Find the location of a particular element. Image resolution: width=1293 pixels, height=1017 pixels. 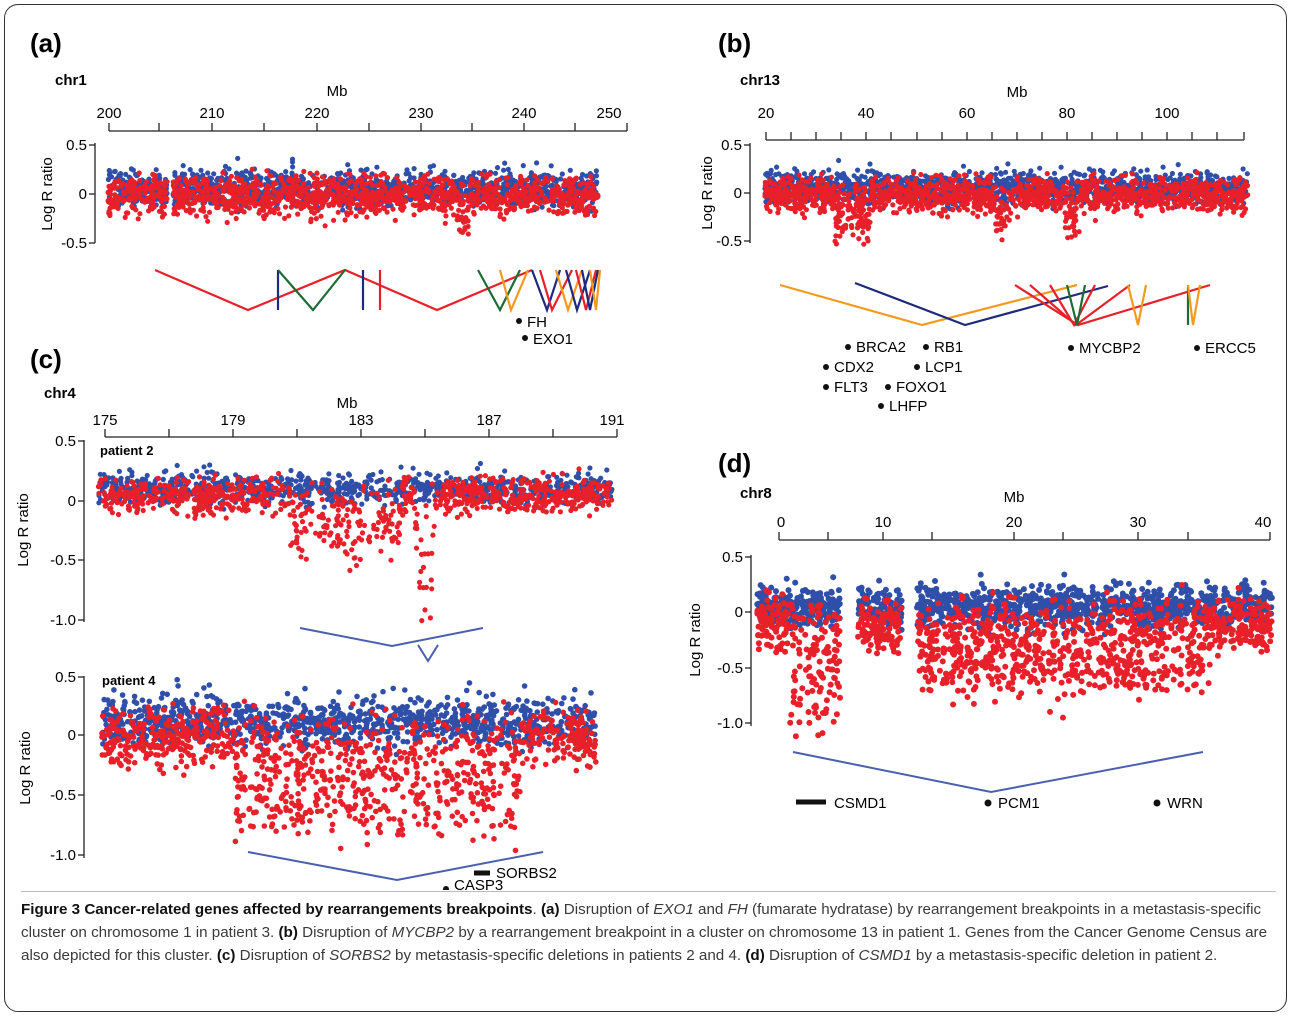

scatter-dots-a is located at coordinates (353, 196).